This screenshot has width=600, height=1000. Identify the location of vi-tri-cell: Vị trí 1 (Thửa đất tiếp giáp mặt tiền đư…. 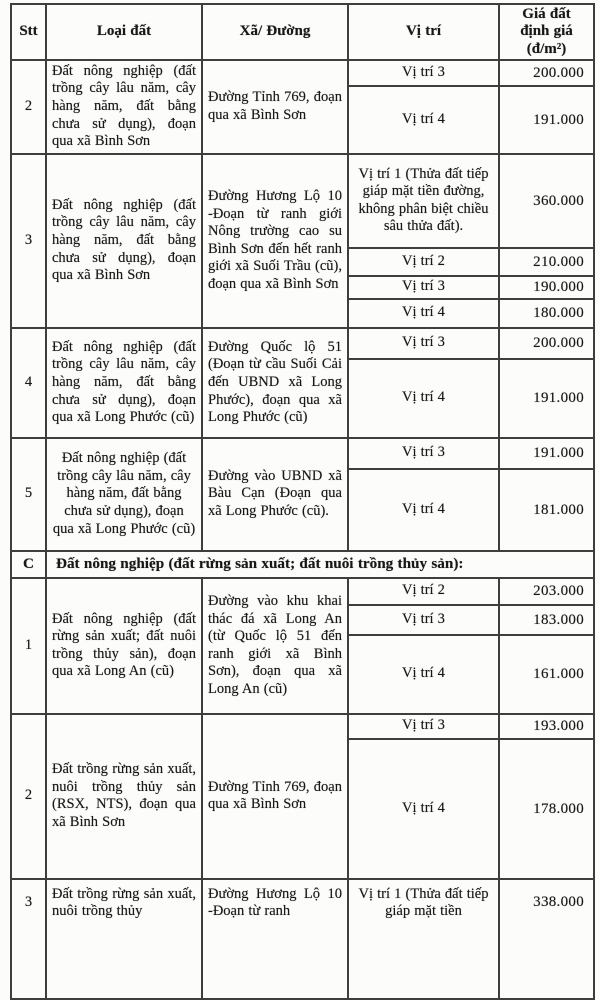
(423, 200).